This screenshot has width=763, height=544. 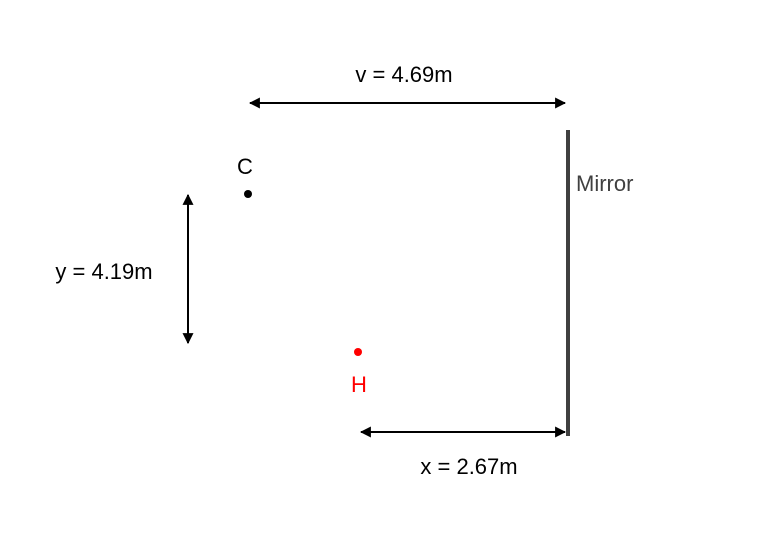 I want to click on mirror-label: Mirror, so click(x=604, y=183).